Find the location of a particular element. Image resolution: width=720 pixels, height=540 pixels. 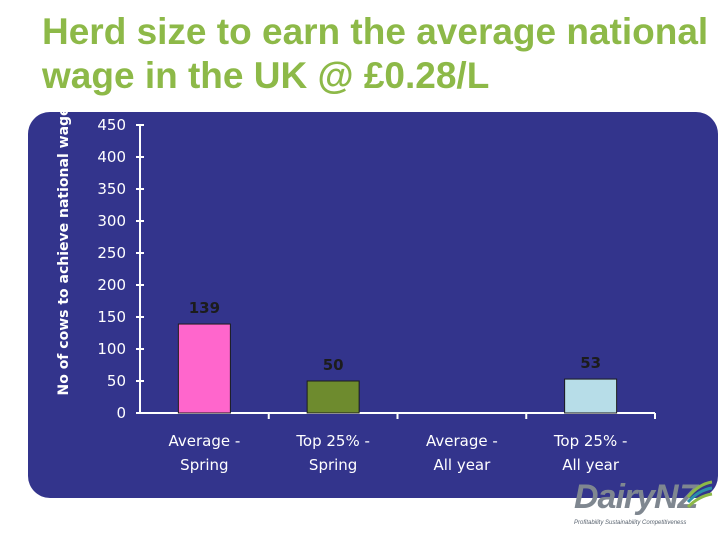

y-tick-label: 300 is located at coordinates (111, 221).